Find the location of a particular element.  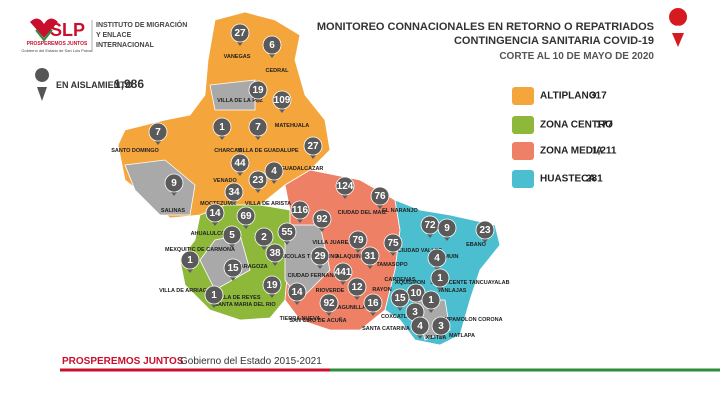

logo-text: SLP is located at coordinates (67, 30).